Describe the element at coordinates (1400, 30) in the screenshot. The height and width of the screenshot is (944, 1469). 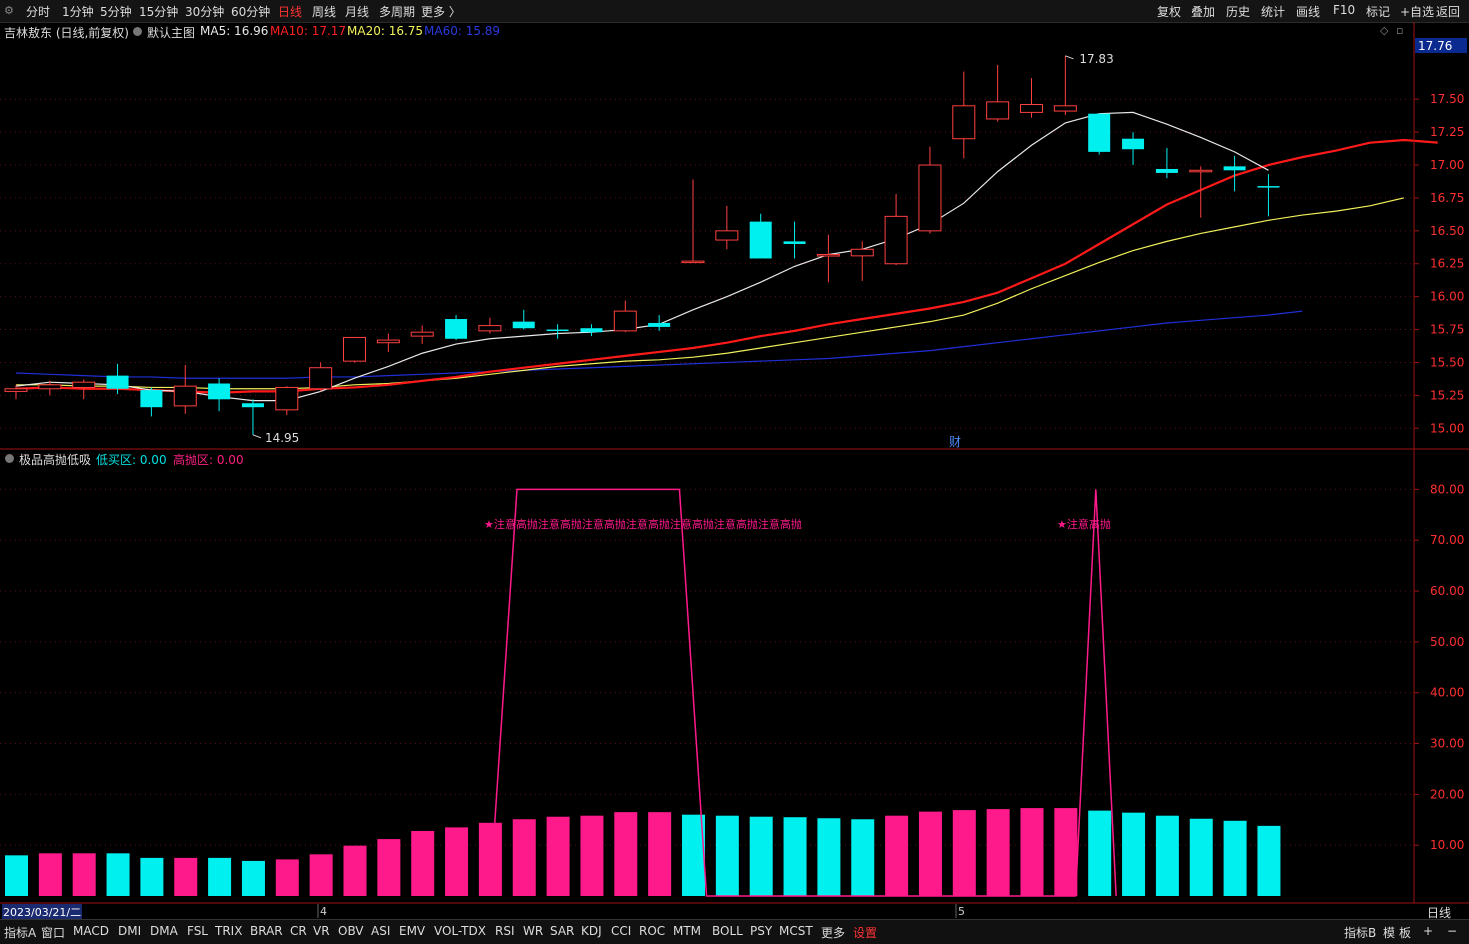
I see `square-icon: ▫` at that location.